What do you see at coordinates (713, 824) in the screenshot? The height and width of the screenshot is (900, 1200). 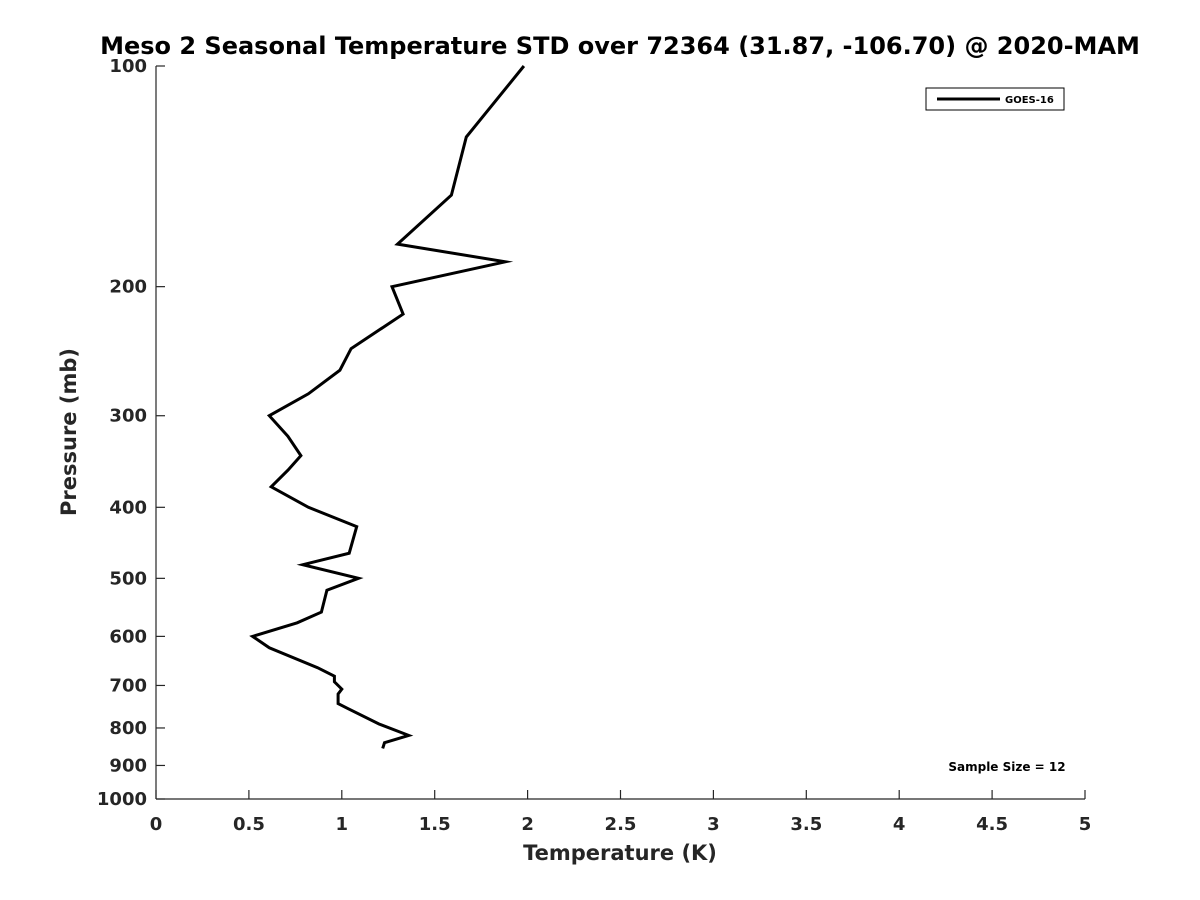 I see `x-tick-label: 3` at bounding box center [713, 824].